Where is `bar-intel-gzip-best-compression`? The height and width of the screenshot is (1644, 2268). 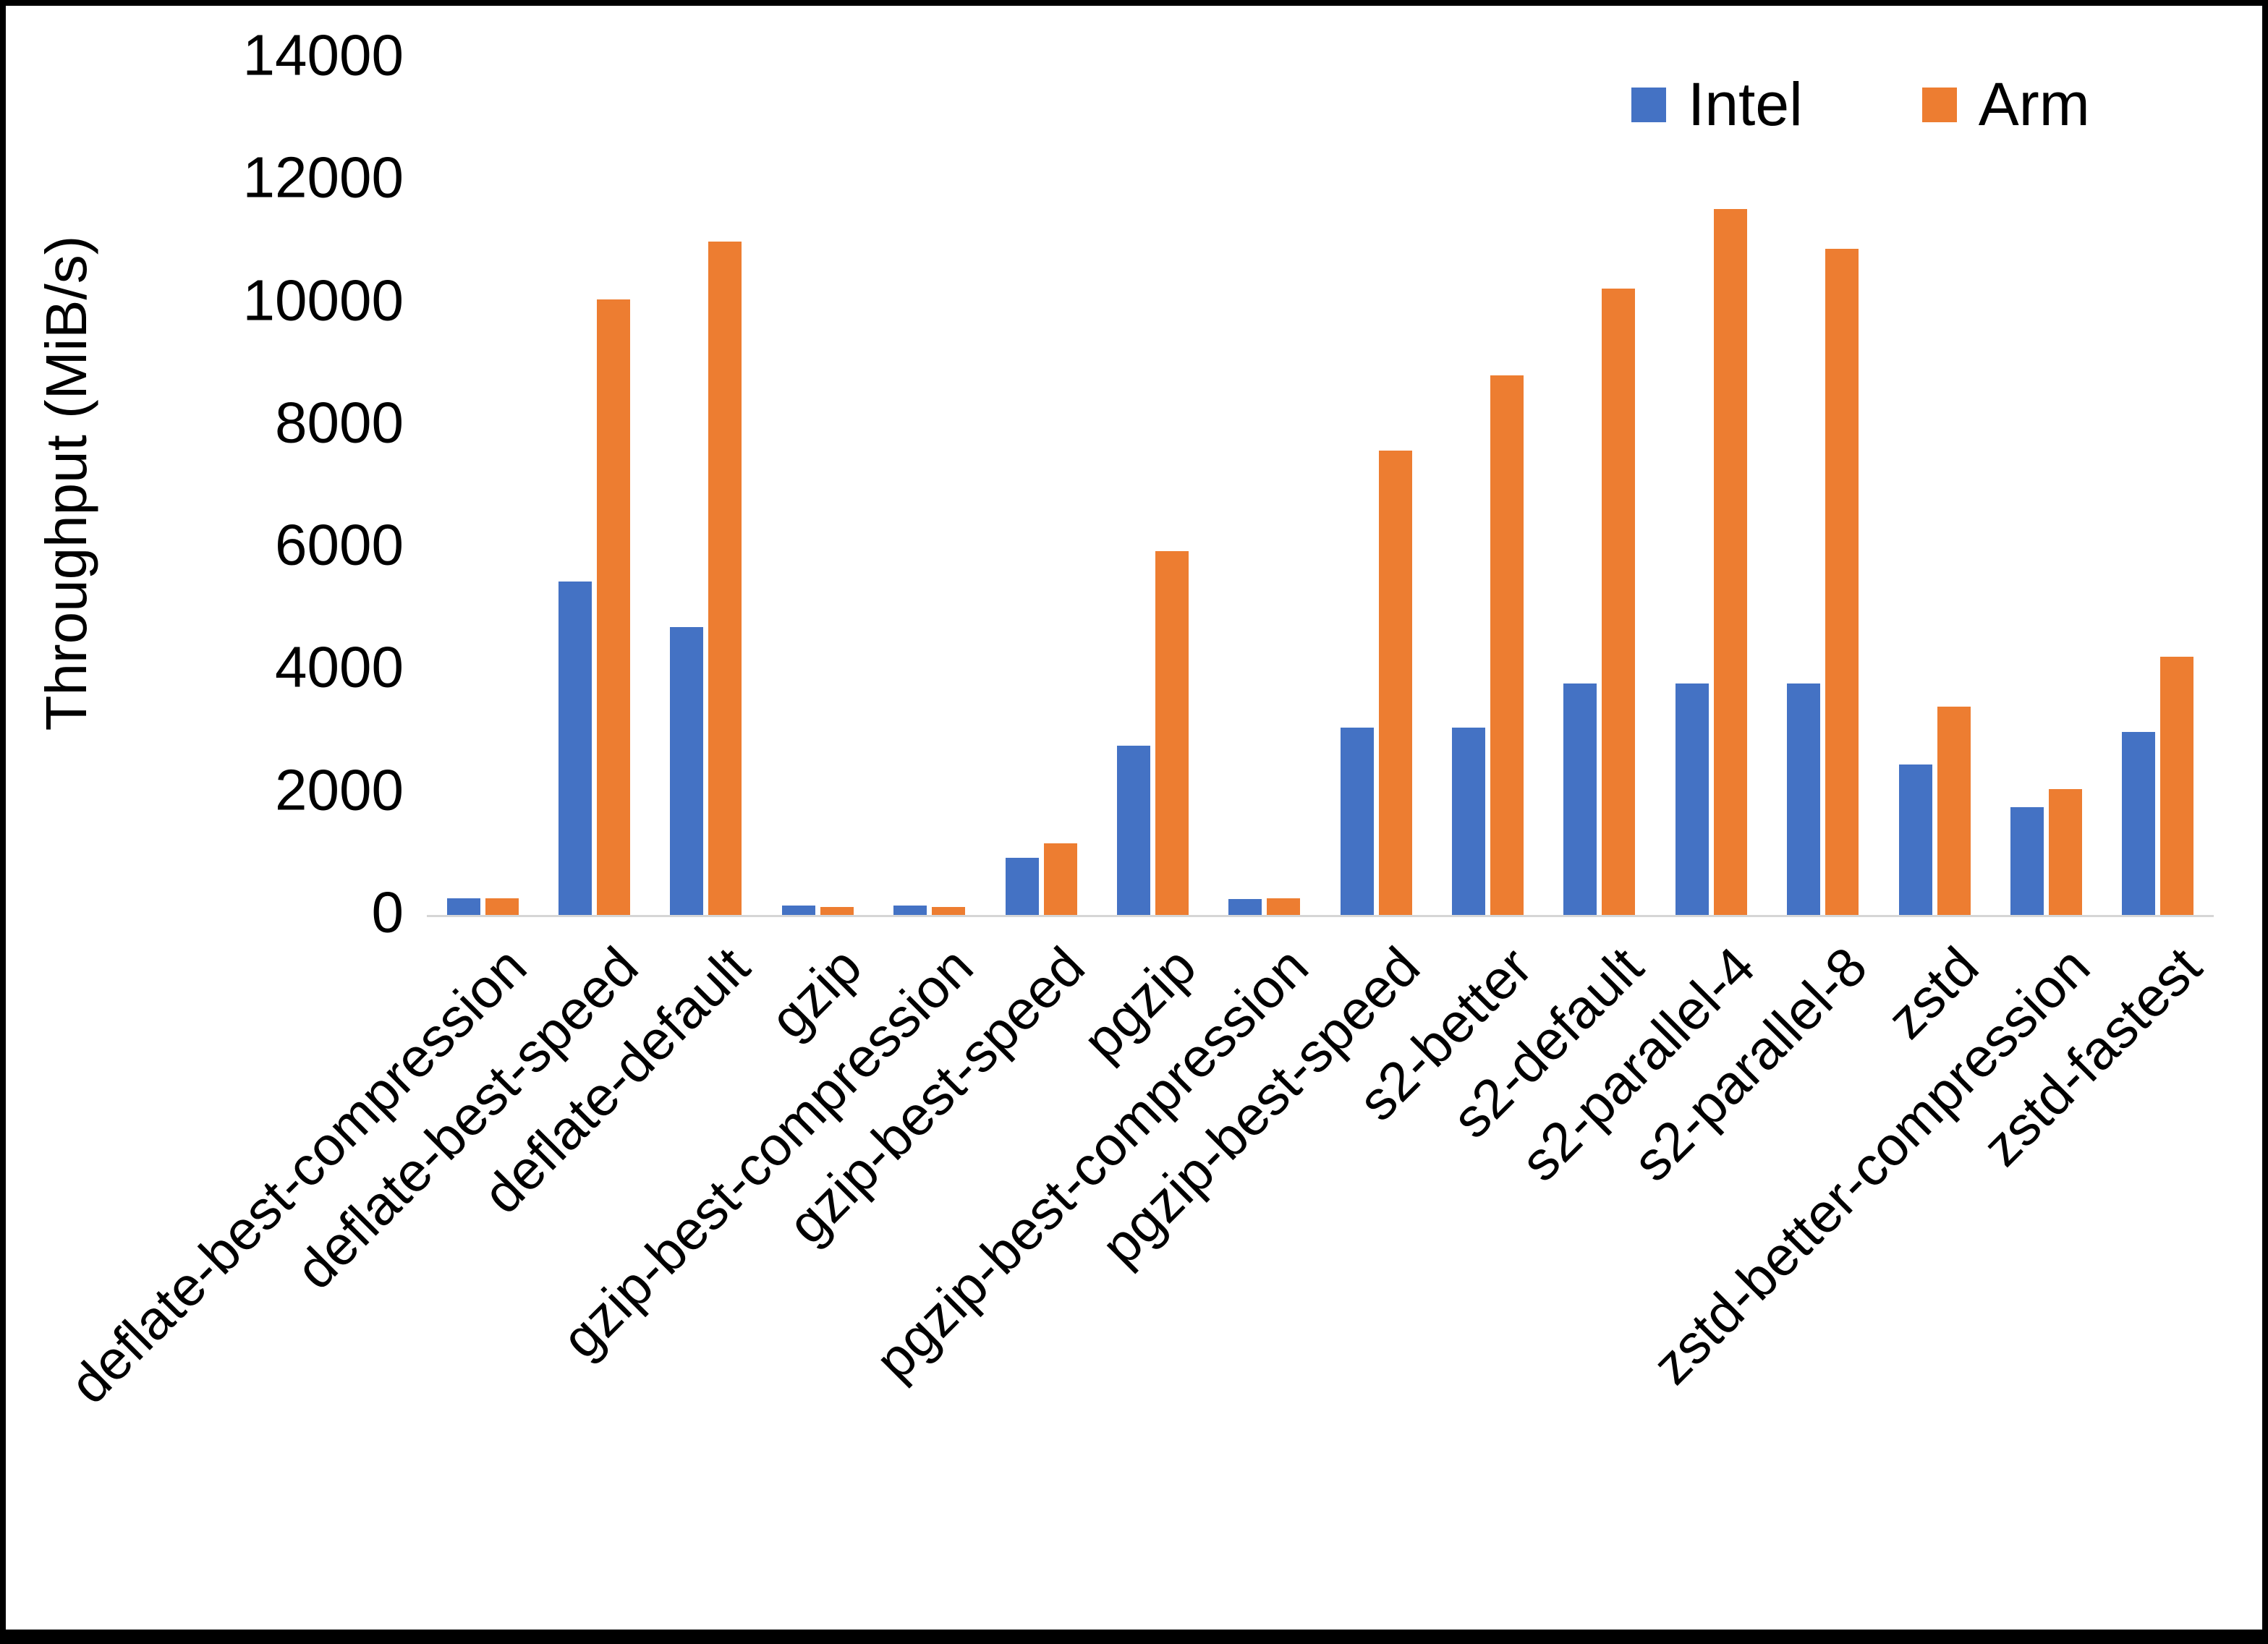 bar-intel-gzip-best-compression is located at coordinates (910, 910).